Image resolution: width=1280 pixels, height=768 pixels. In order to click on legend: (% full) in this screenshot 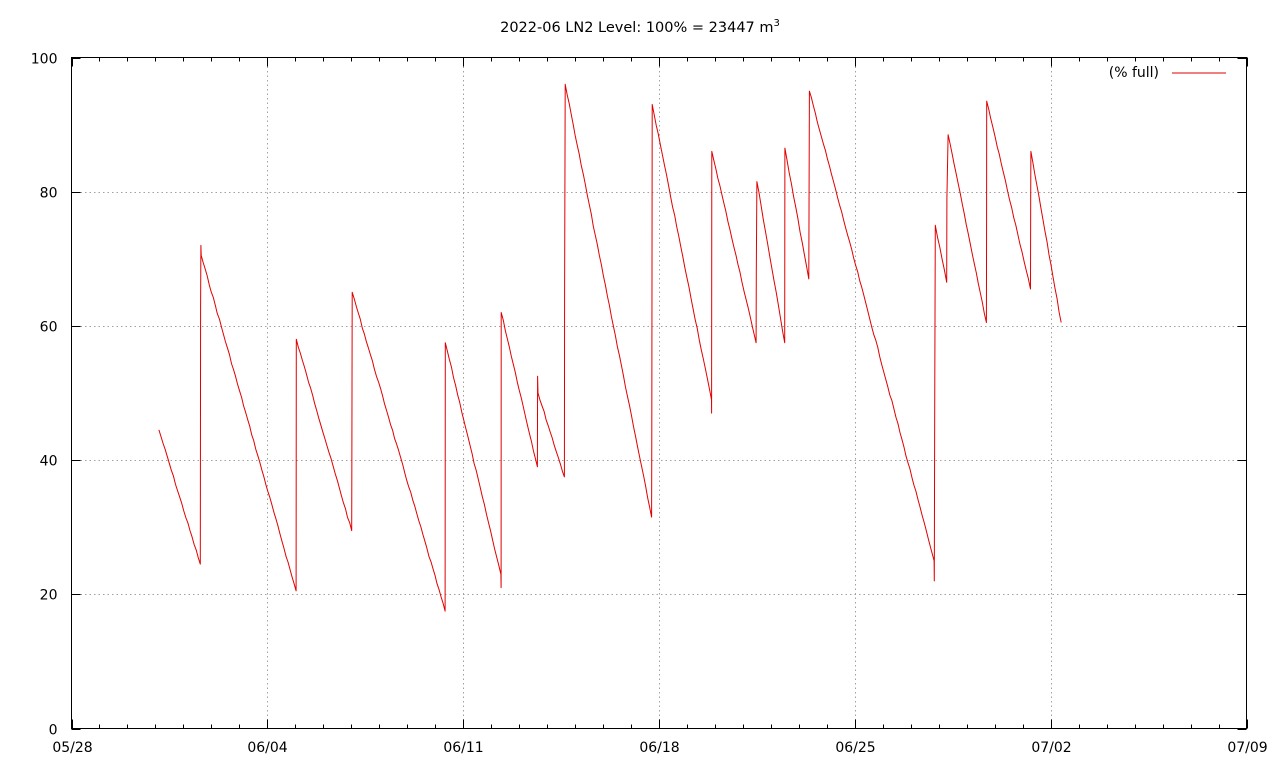, I will do `click(1167, 73)`.